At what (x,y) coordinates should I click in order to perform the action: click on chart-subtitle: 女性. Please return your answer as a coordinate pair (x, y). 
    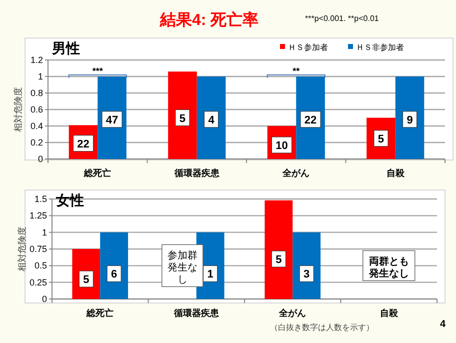
    Looking at the image, I should click on (69, 200).